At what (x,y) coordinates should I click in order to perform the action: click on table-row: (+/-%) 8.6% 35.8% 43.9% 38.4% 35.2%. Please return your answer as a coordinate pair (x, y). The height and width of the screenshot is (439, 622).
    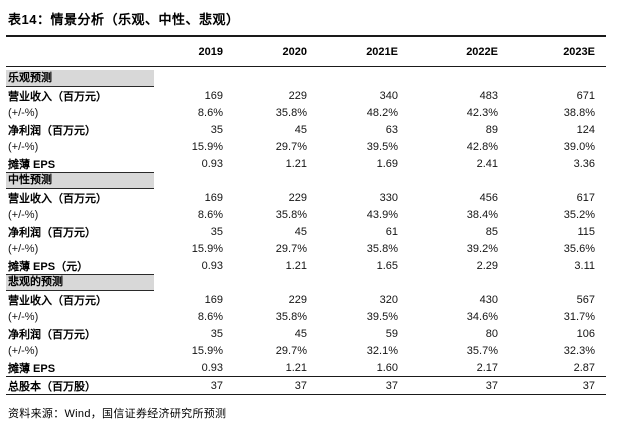
    Looking at the image, I should click on (306, 214).